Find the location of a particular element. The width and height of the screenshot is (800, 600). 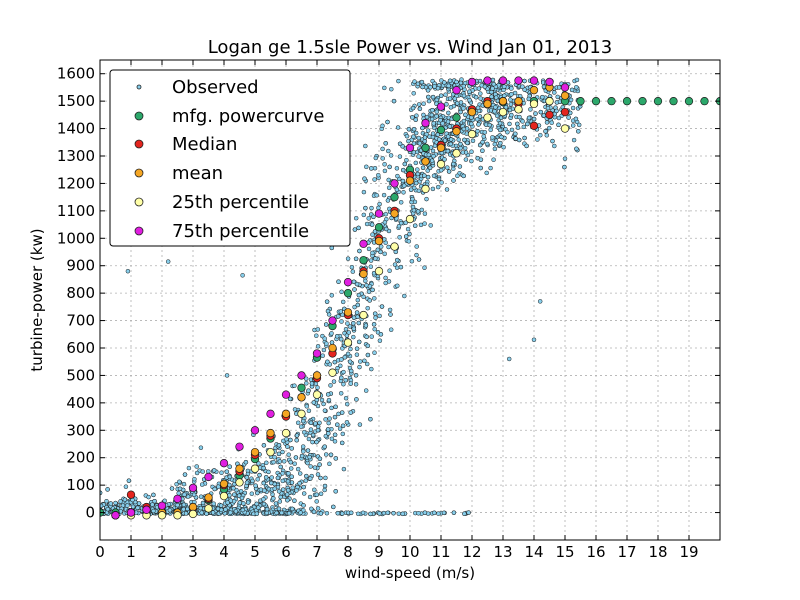

legend-label-observed: Observed is located at coordinates (215, 87).